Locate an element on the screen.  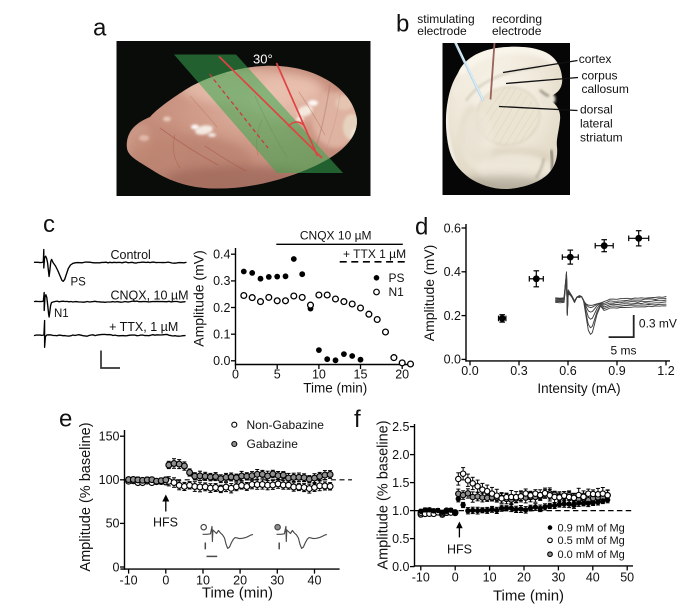
svg-text: striatum is located at coordinates (601, 138).